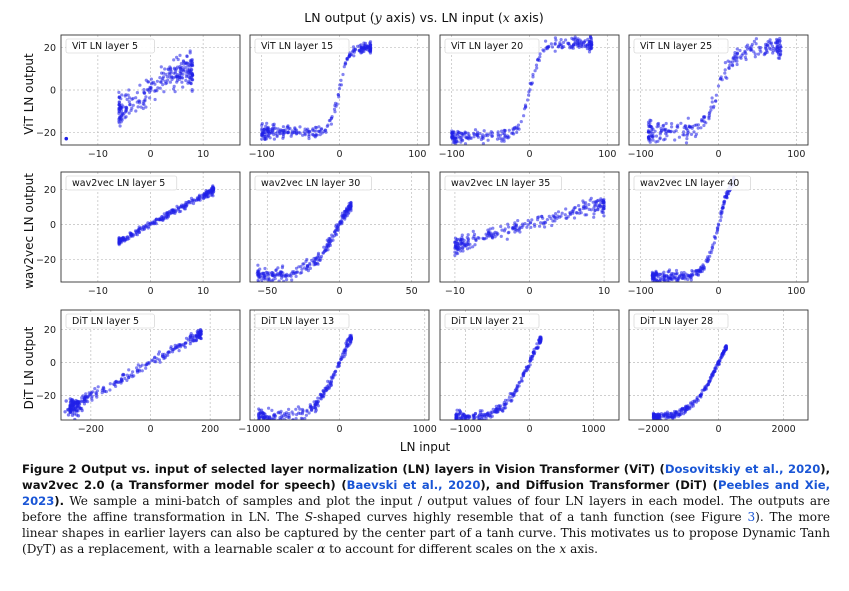 Image resolution: width=849 pixels, height=591 pixels. I want to click on x-tick-label: −100, so click(262, 154).